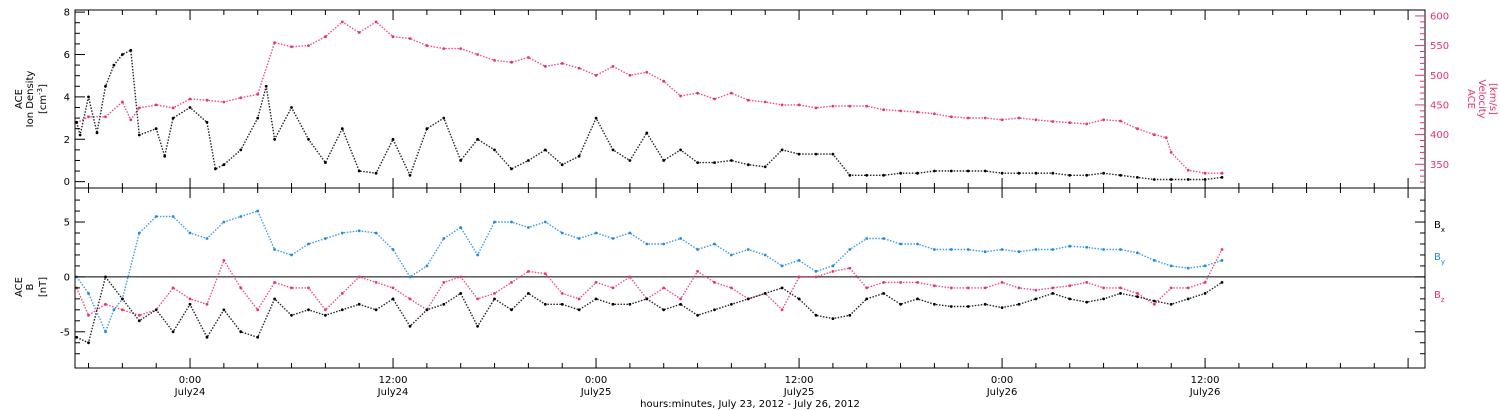  What do you see at coordinates (1439, 76) in the screenshot?
I see `velocity-tick-label: 500` at bounding box center [1439, 76].